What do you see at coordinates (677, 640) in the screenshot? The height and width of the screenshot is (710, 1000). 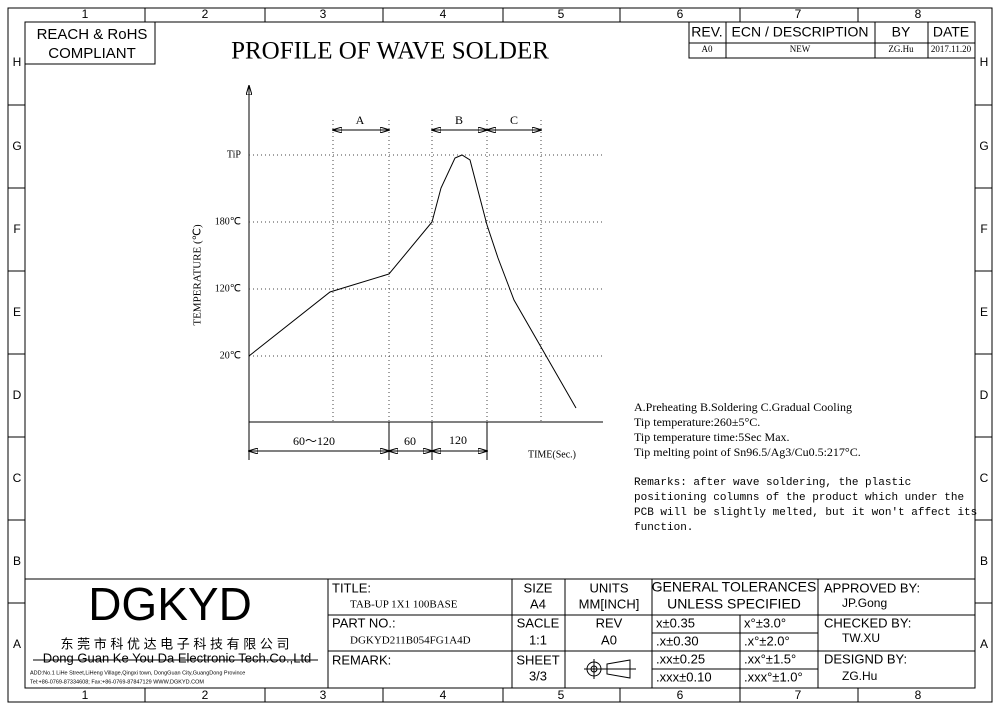 I see `tolerance-cell: .x±0.30` at bounding box center [677, 640].